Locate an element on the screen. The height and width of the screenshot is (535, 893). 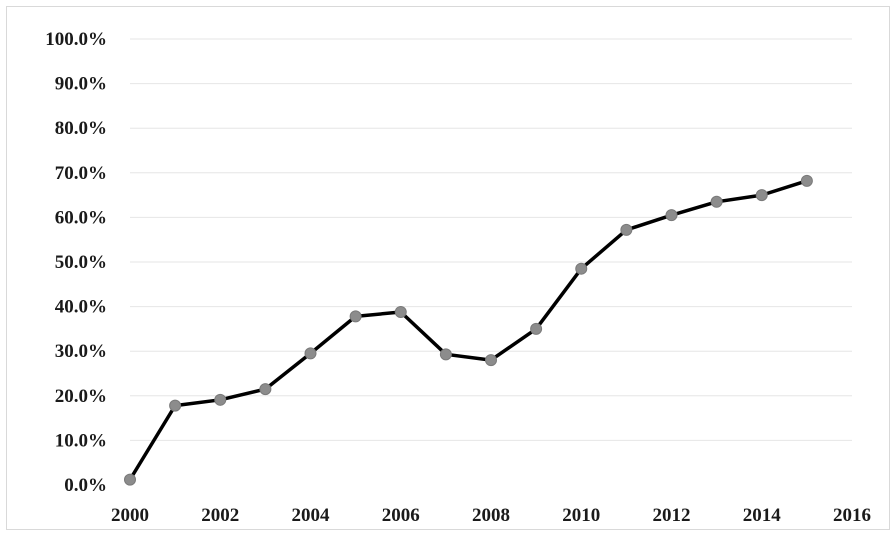
y-tick-label: 10.0% is located at coordinates (81, 440).